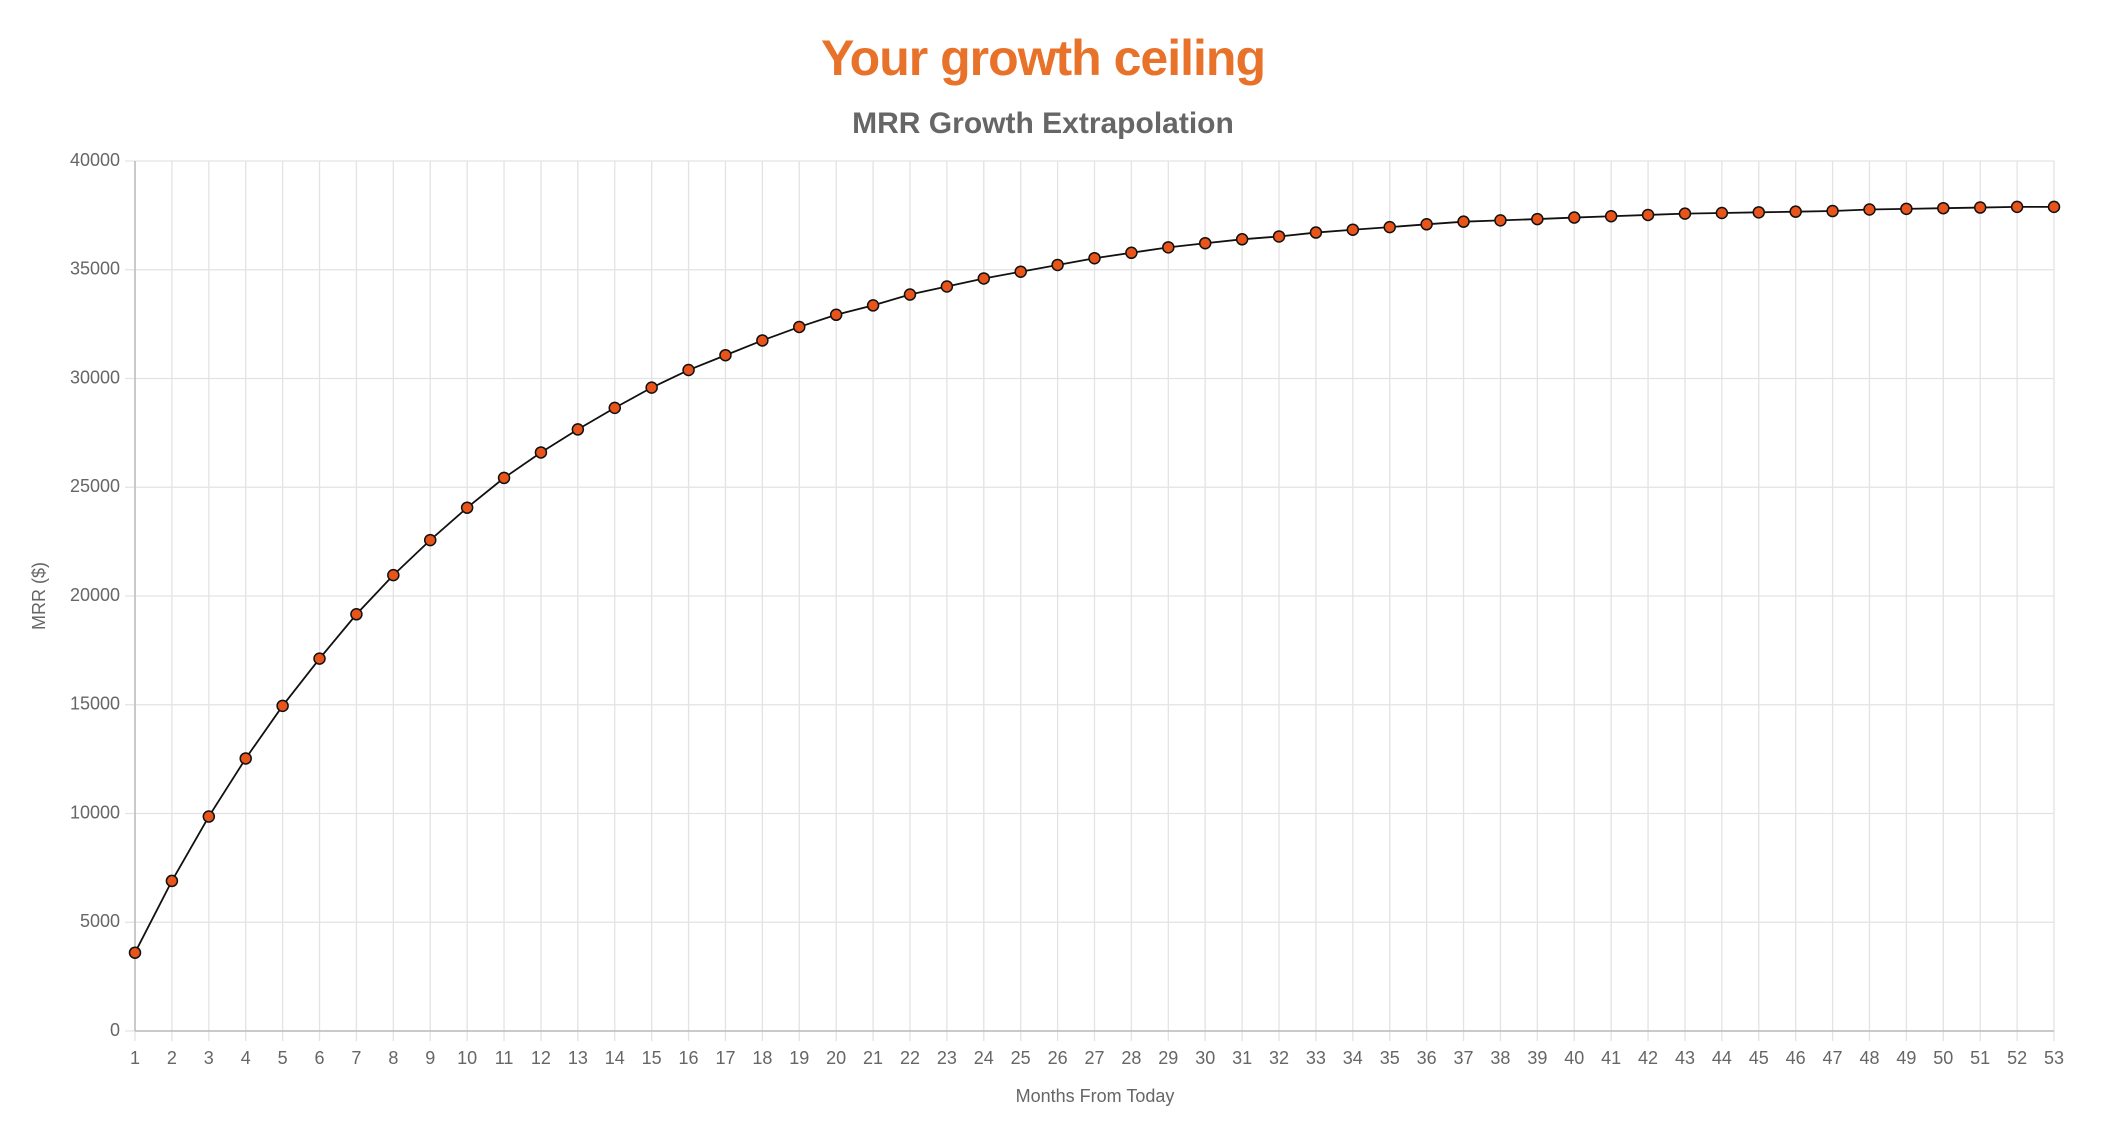  Describe the element at coordinates (1759, 1058) in the screenshot. I see `x-tick-label: 45` at that location.